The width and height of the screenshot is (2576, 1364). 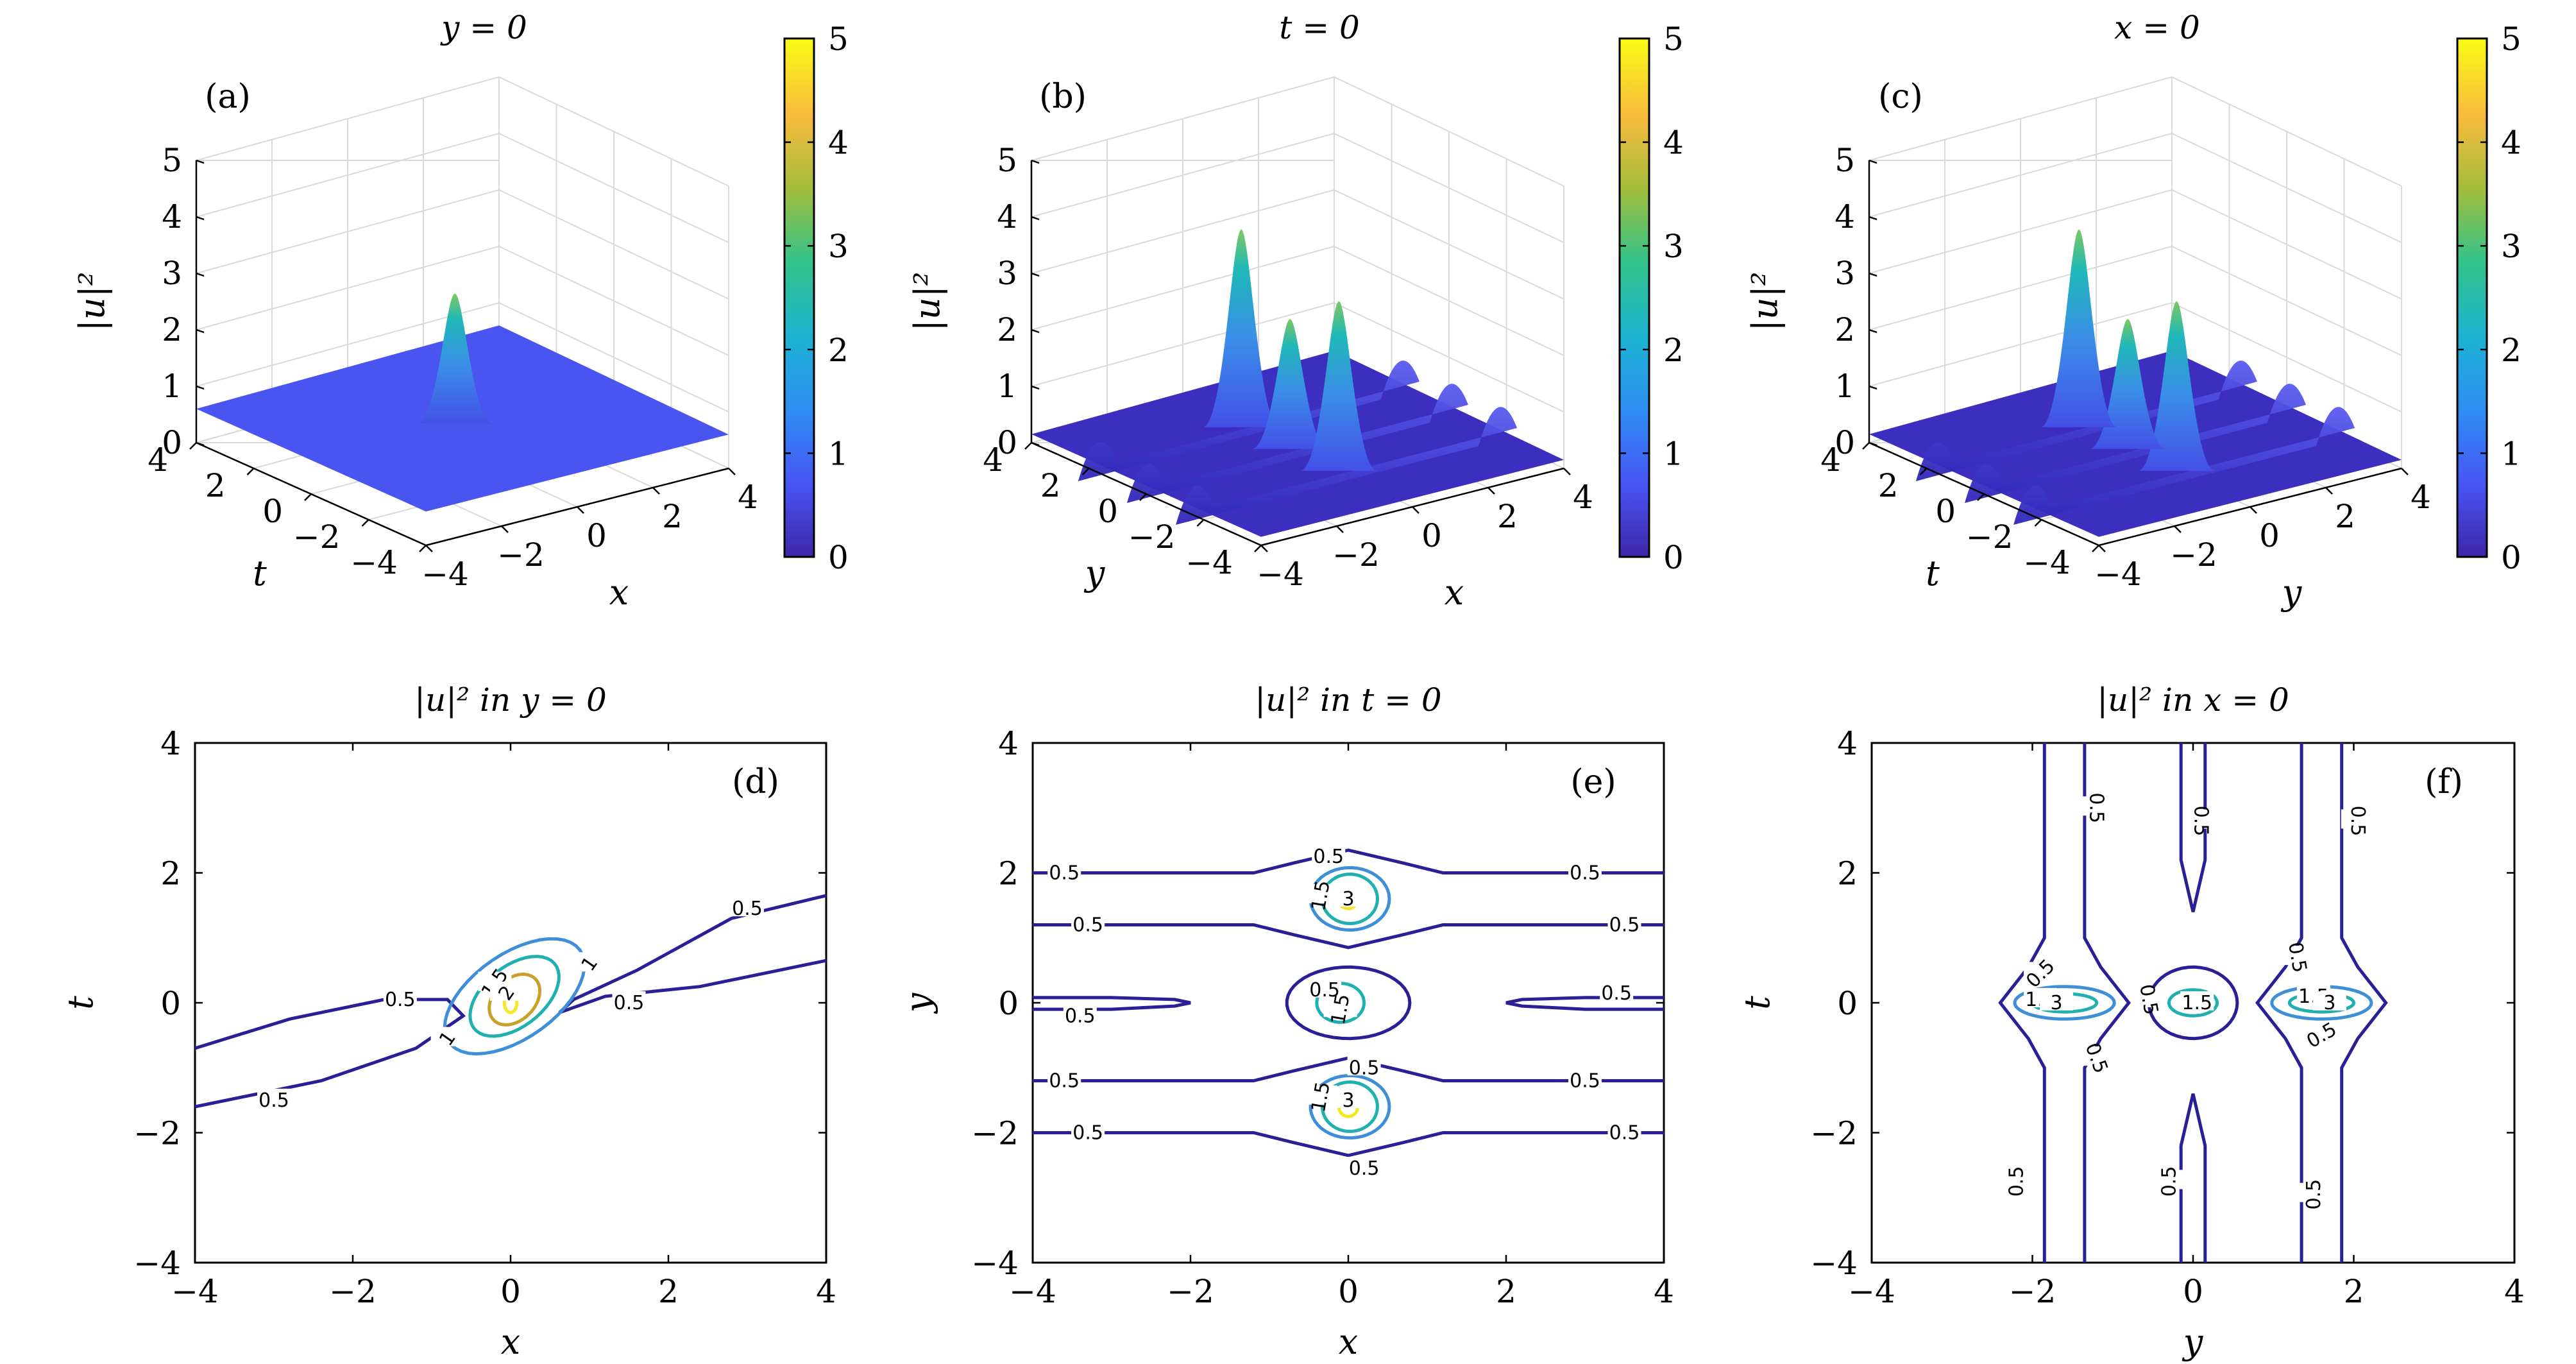 What do you see at coordinates (799, 297) in the screenshot?
I see `colorbar` at bounding box center [799, 297].